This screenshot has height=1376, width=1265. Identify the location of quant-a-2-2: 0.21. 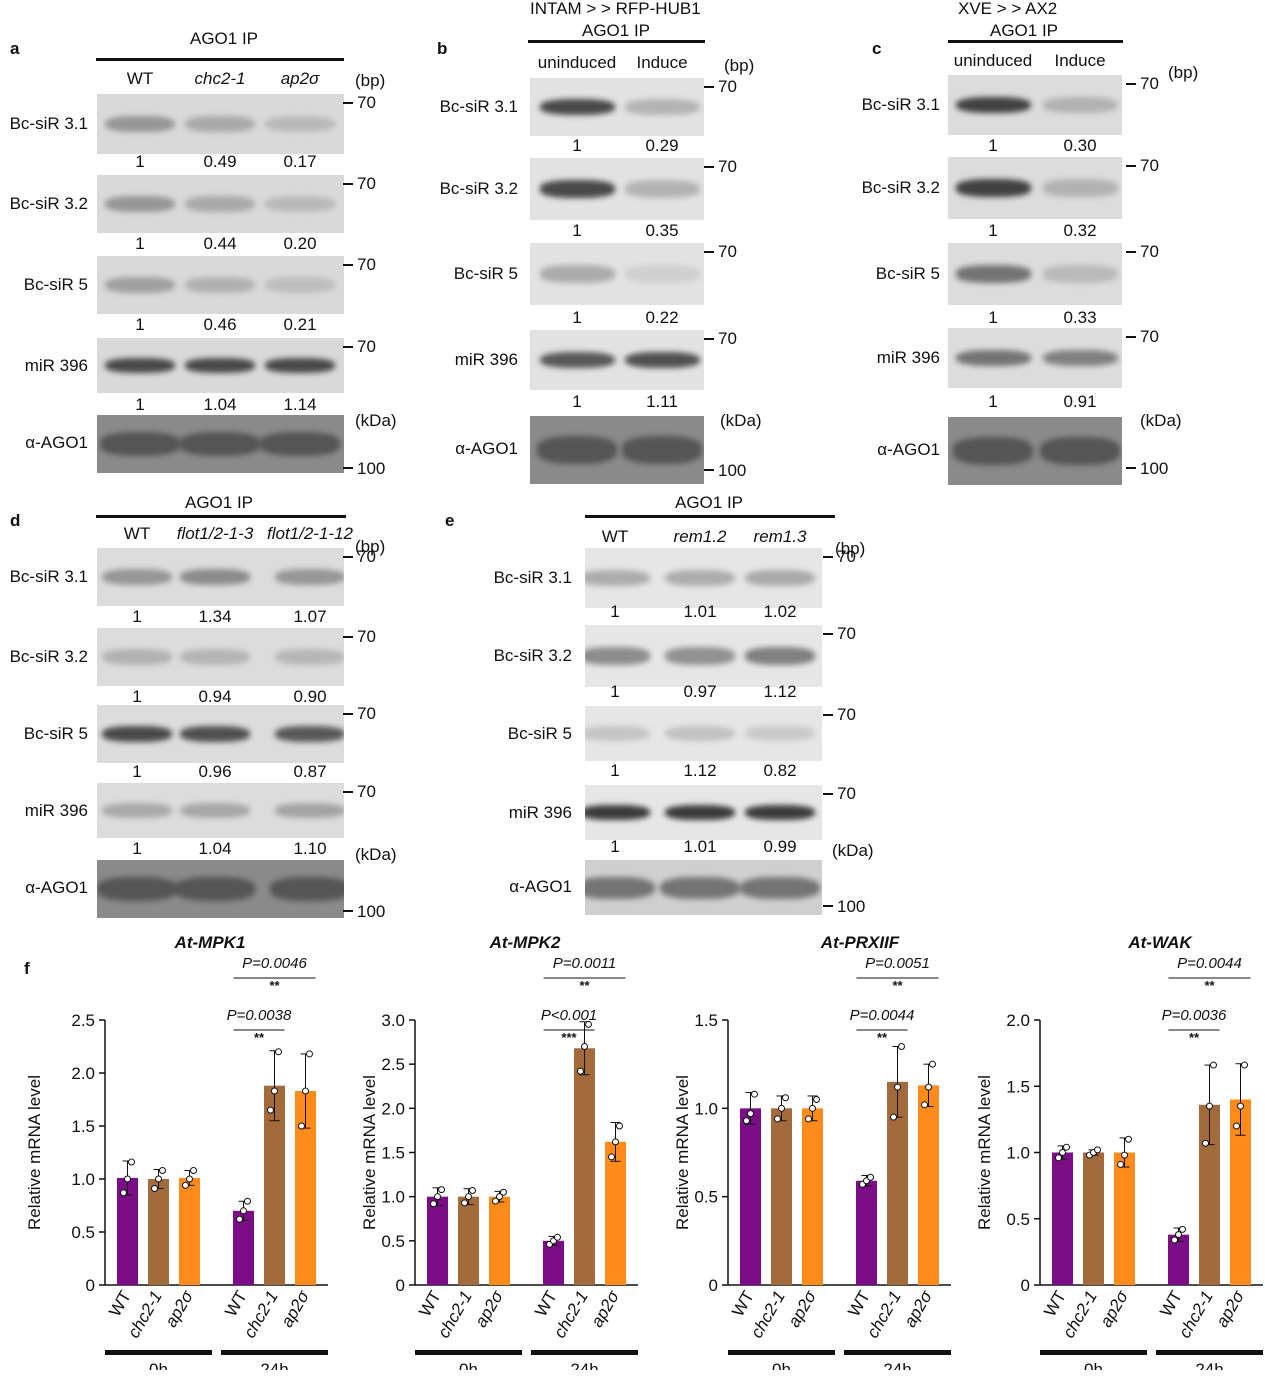
(300, 324).